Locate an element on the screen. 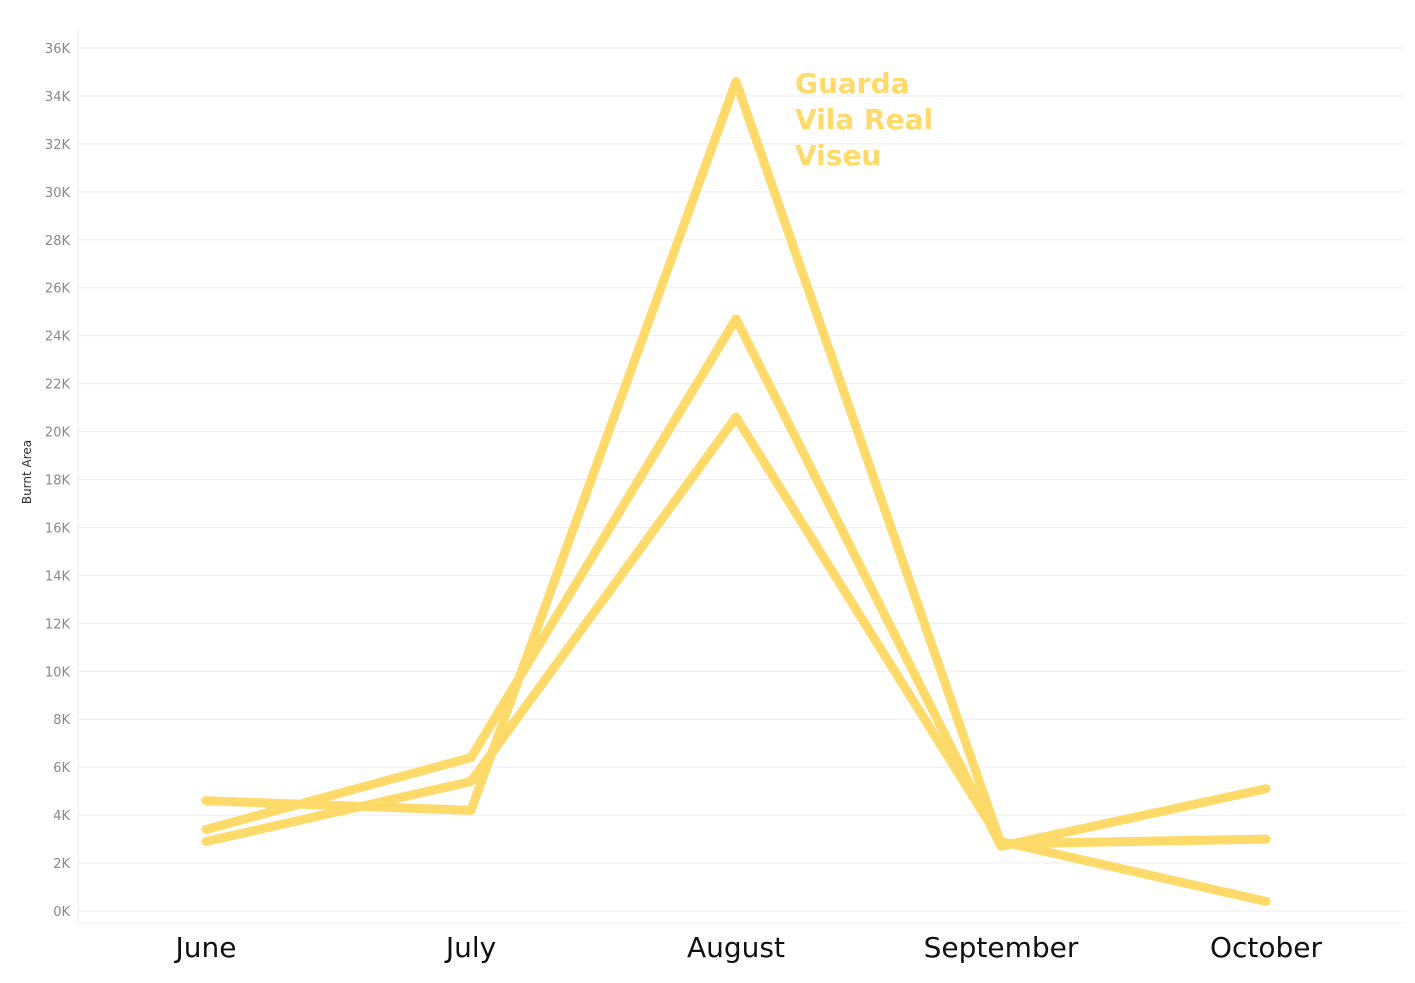 This screenshot has width=1415, height=983. x-tick-label: October is located at coordinates (1266, 947).